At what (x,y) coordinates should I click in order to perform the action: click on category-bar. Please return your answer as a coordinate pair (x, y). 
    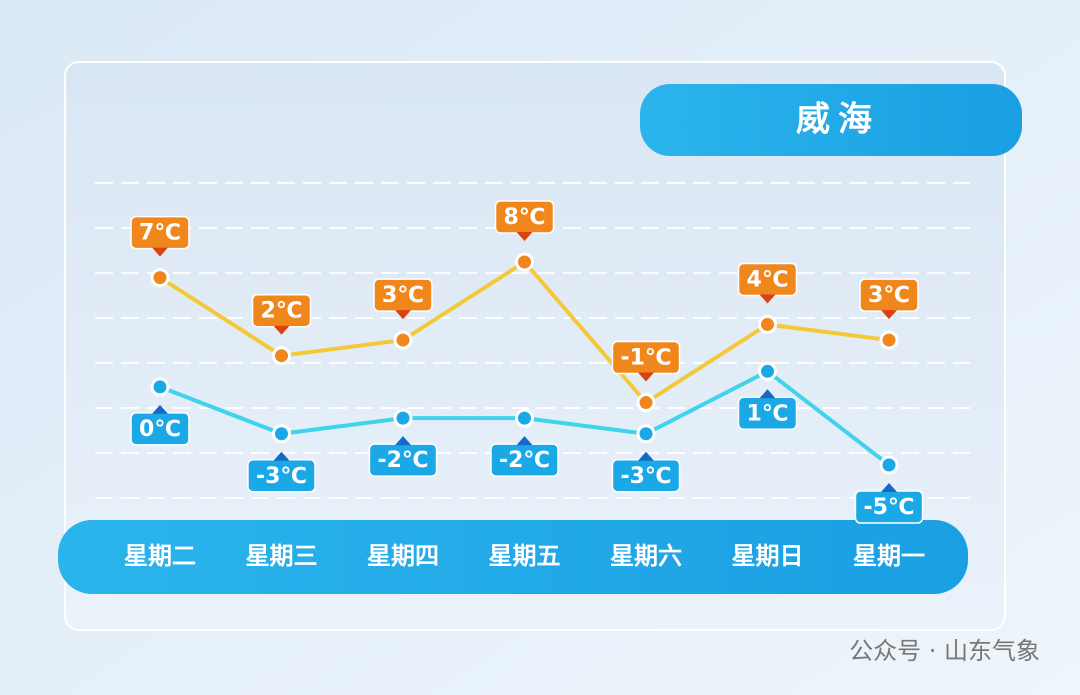
    Looking at the image, I should click on (513, 557).